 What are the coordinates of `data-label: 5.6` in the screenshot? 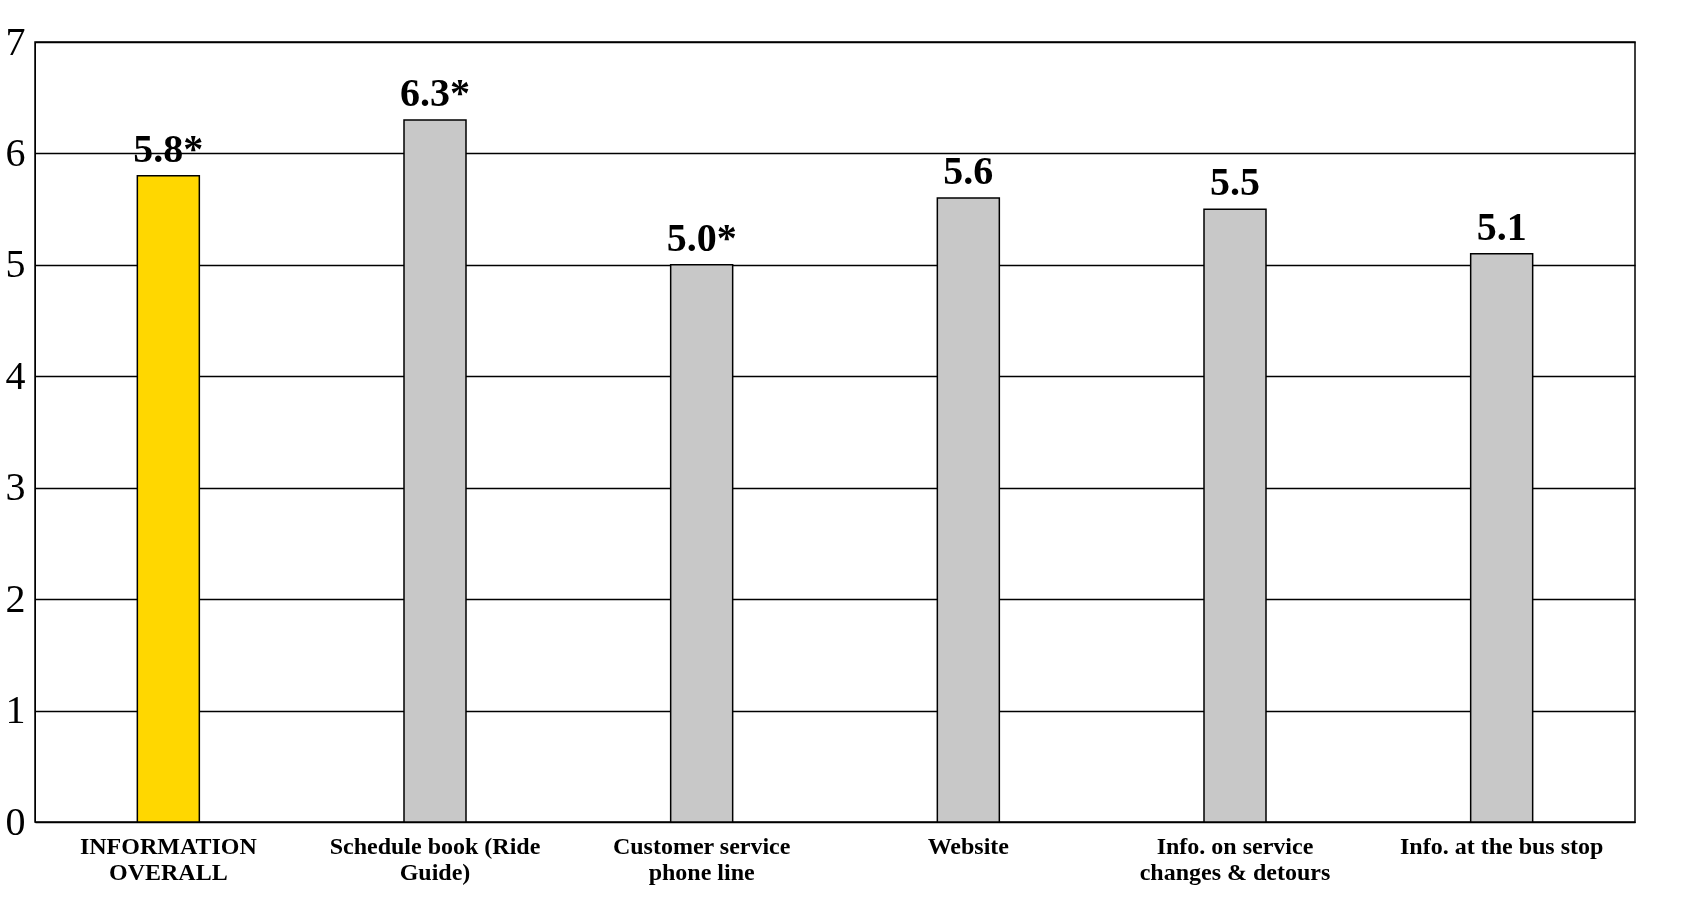 It's located at (968, 170).